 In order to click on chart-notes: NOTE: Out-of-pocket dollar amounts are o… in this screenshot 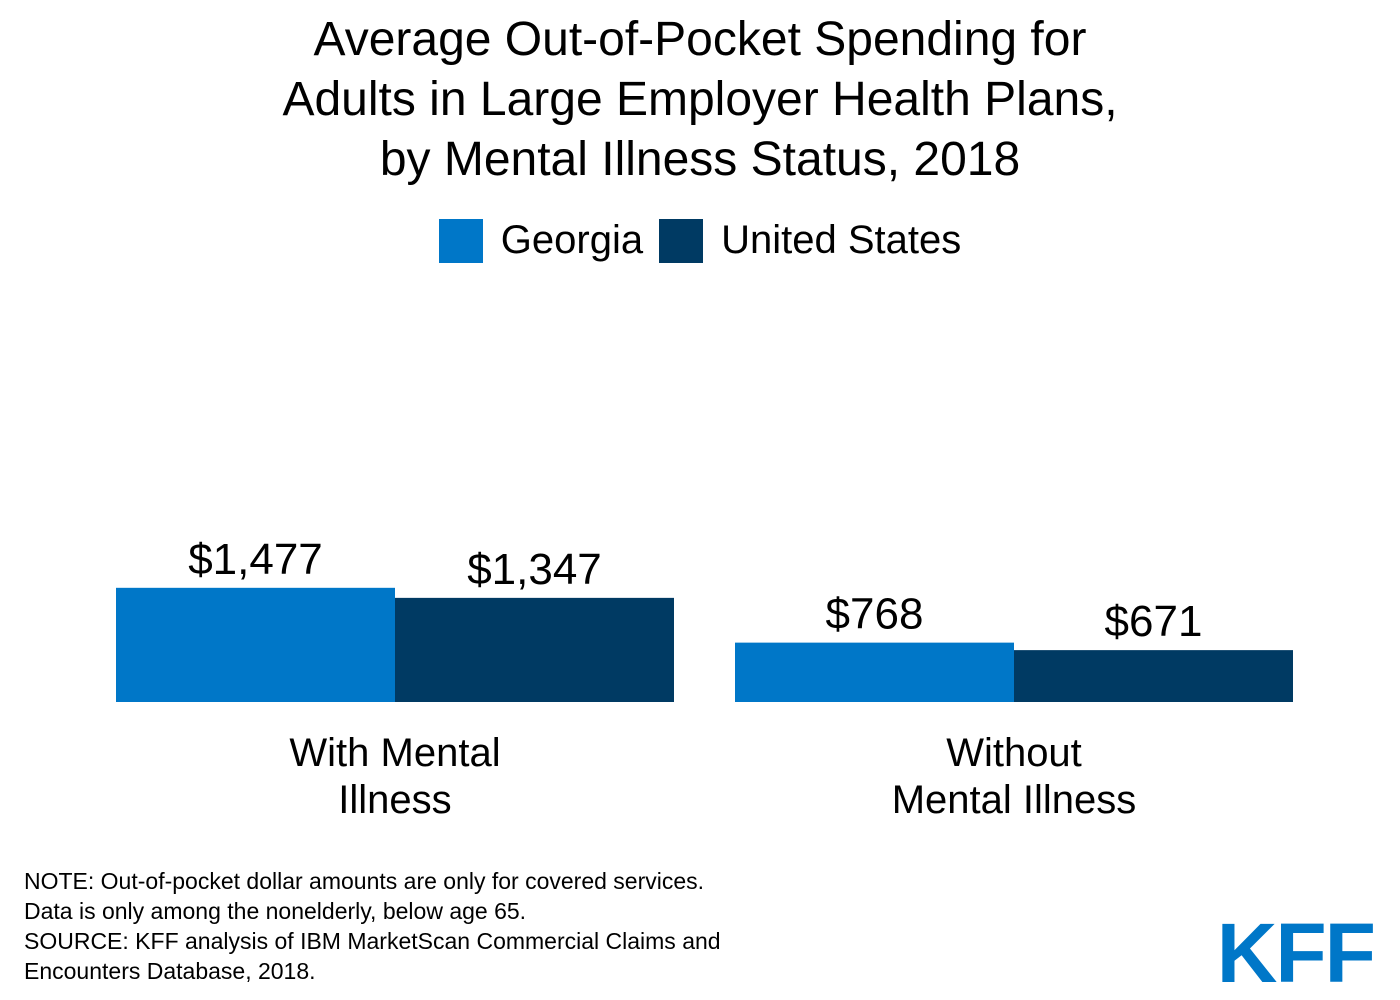, I will do `click(372, 926)`.